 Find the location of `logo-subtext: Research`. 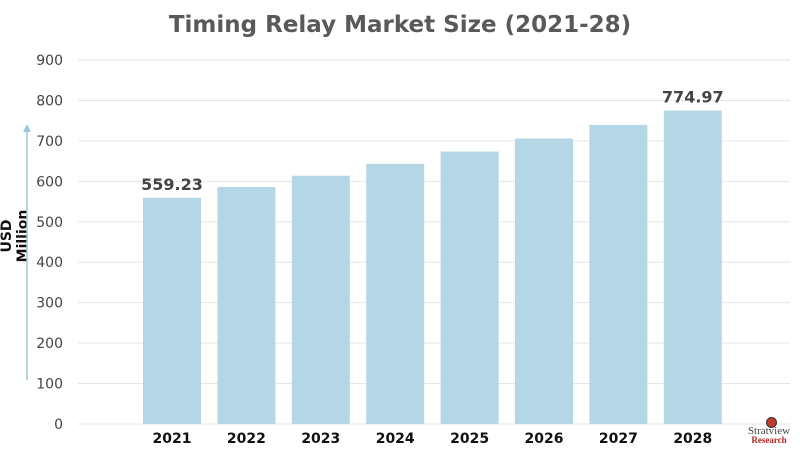

logo-subtext: Research is located at coordinates (769, 440).